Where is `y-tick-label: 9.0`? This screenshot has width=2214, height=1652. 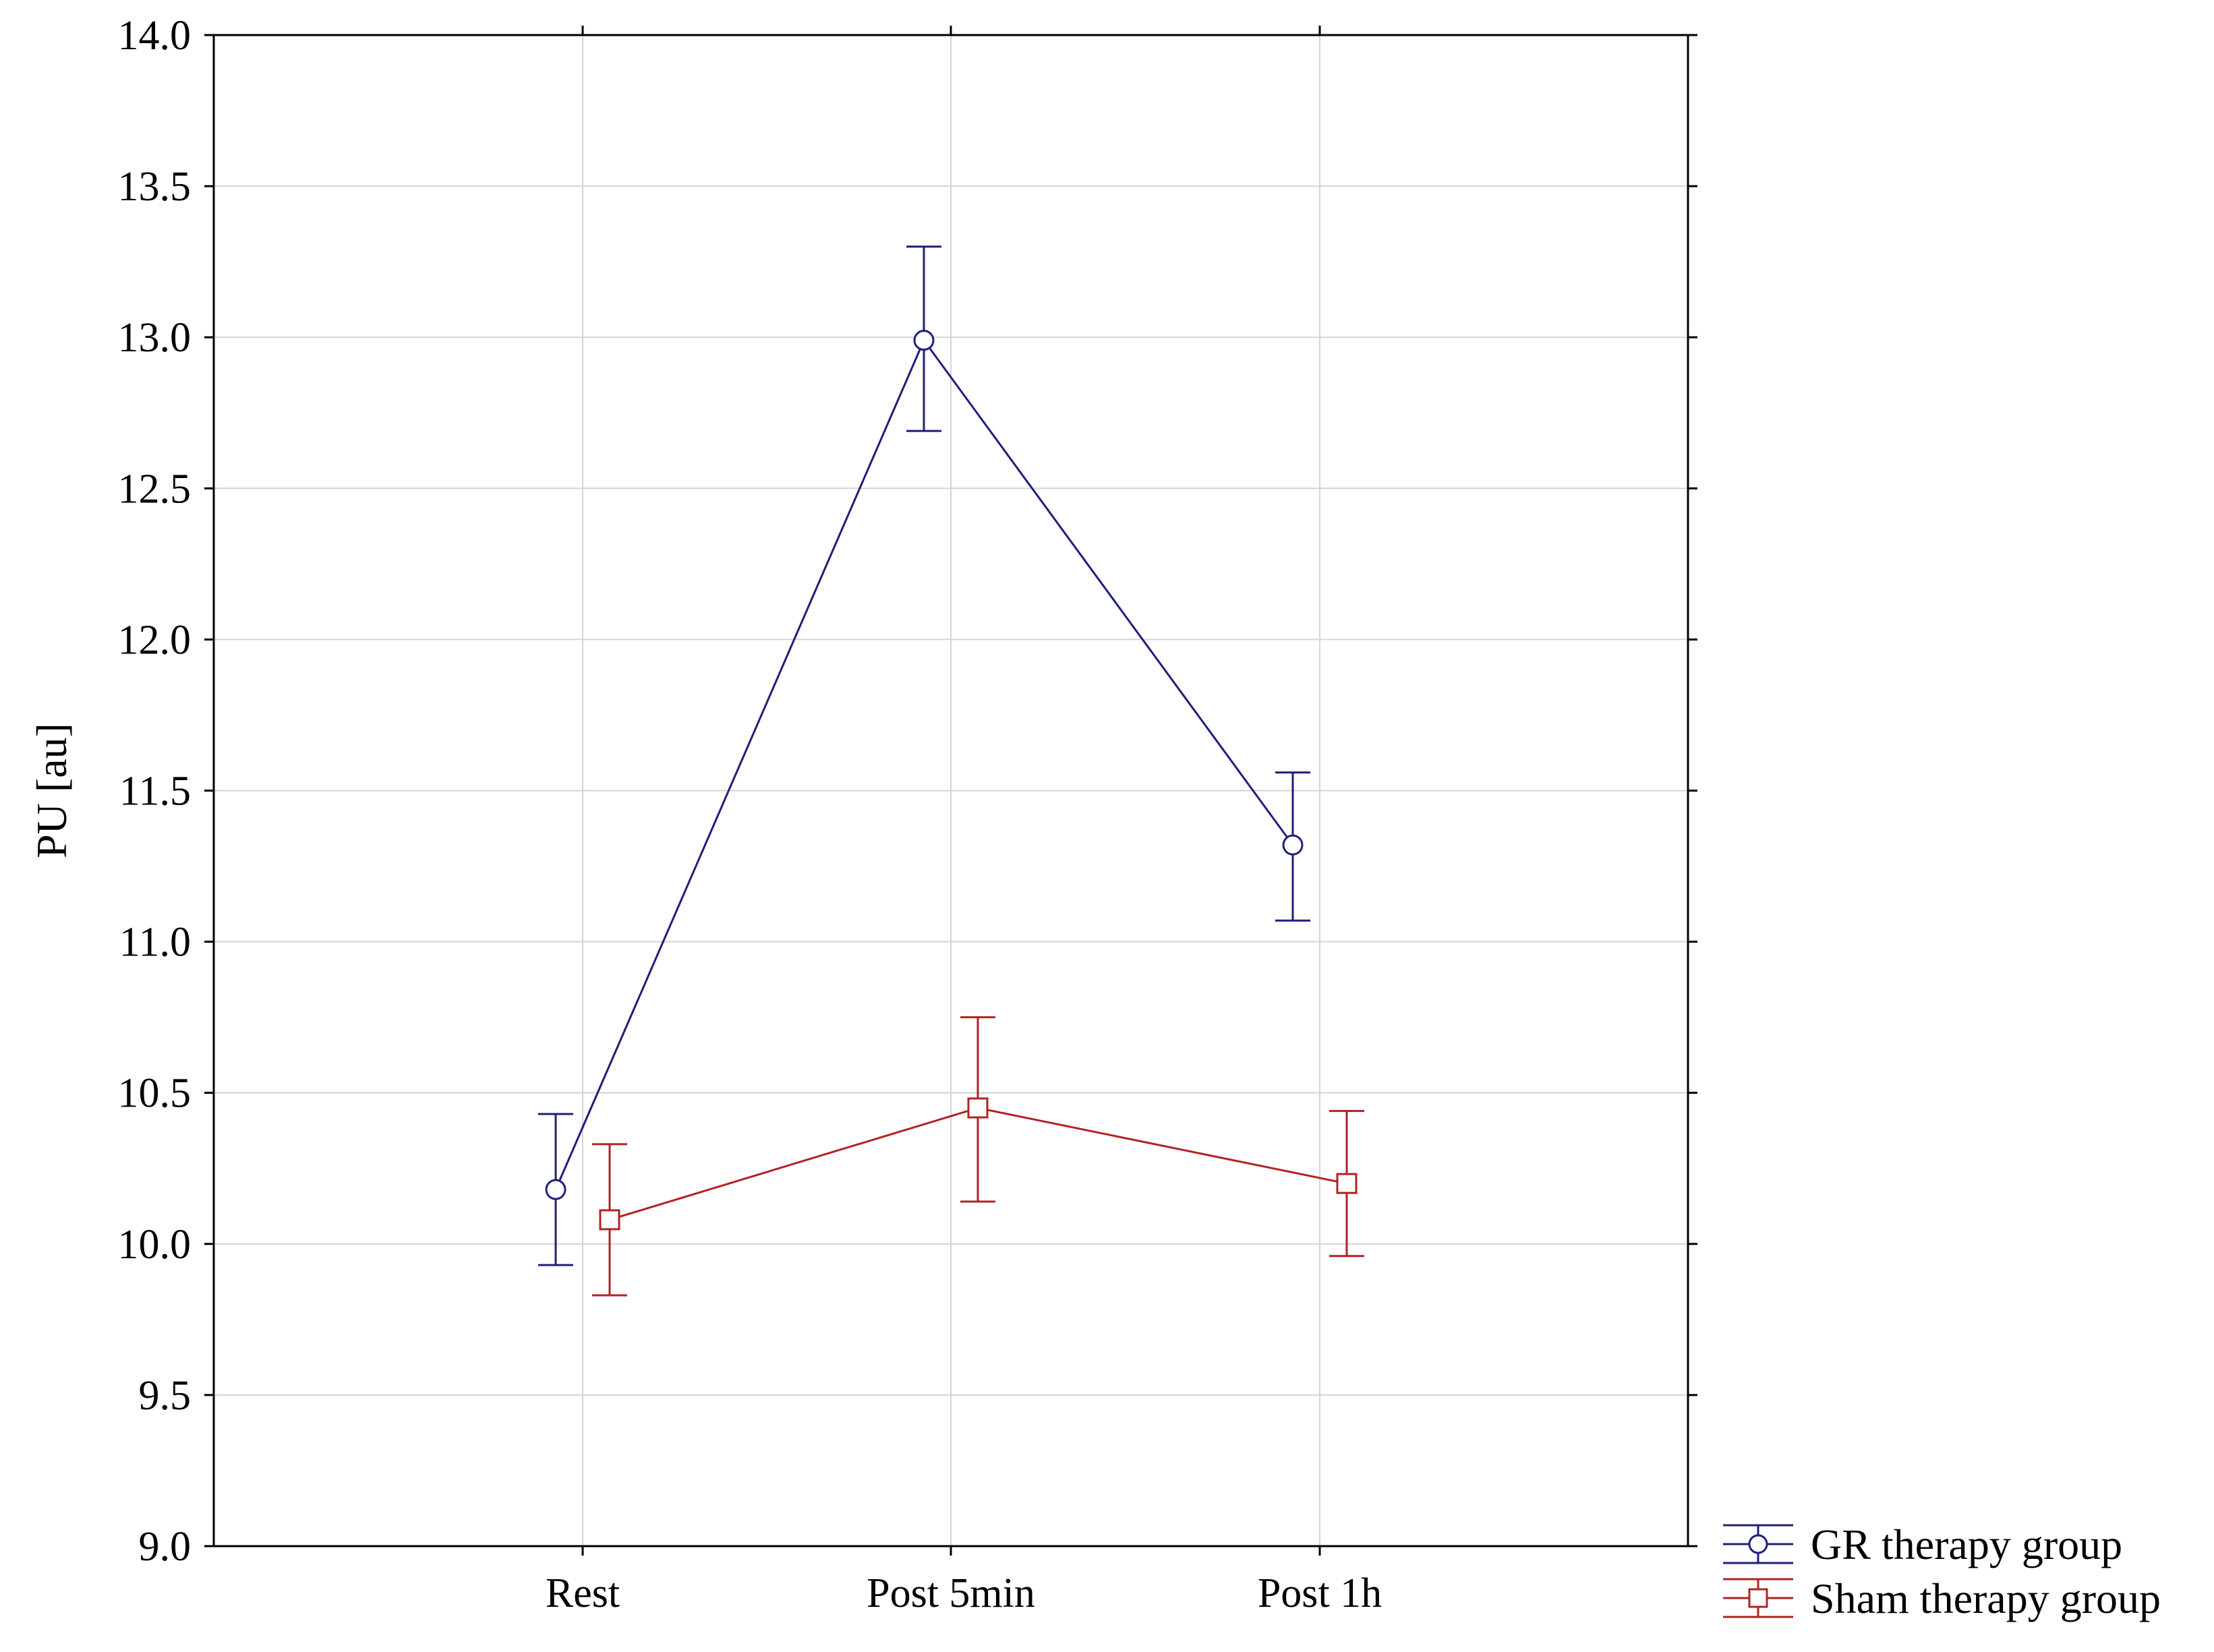
y-tick-label: 9.0 is located at coordinates (166, 1547).